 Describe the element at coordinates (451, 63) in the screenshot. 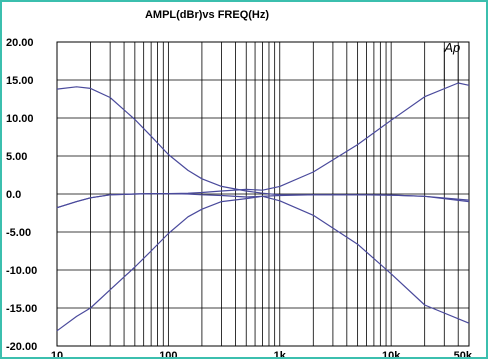

I see `ap-marker: Ap` at that location.